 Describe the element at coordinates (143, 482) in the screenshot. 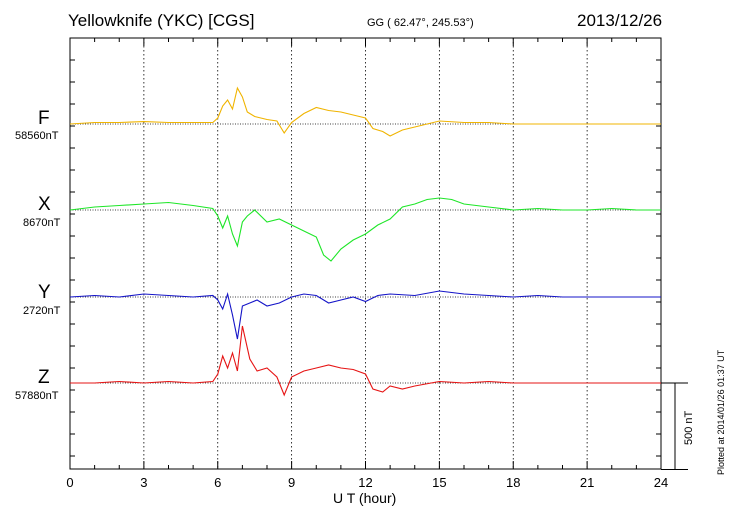

I see `x-tick-label-3: 3` at that location.